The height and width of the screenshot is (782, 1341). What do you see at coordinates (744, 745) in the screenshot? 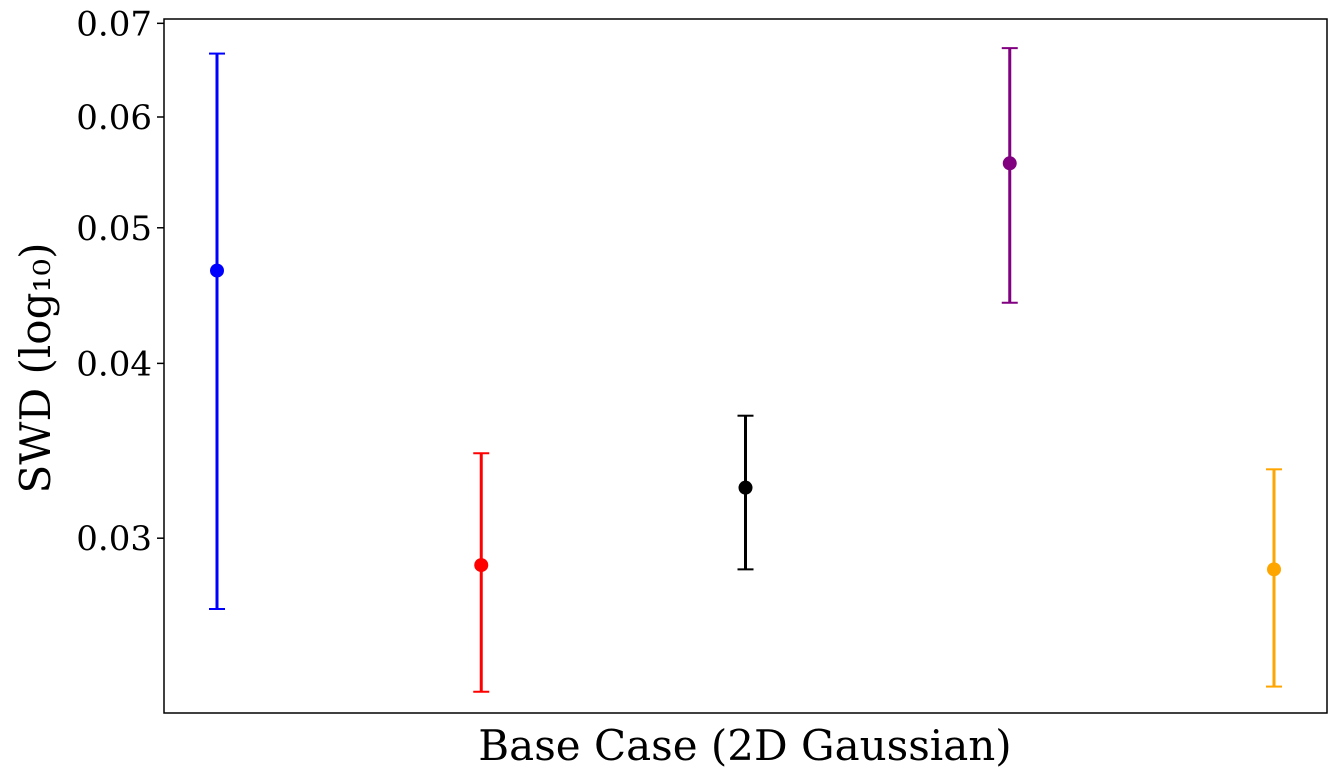
I see `x-axis-label: Base Case (2D Gaussian)` at bounding box center [744, 745].